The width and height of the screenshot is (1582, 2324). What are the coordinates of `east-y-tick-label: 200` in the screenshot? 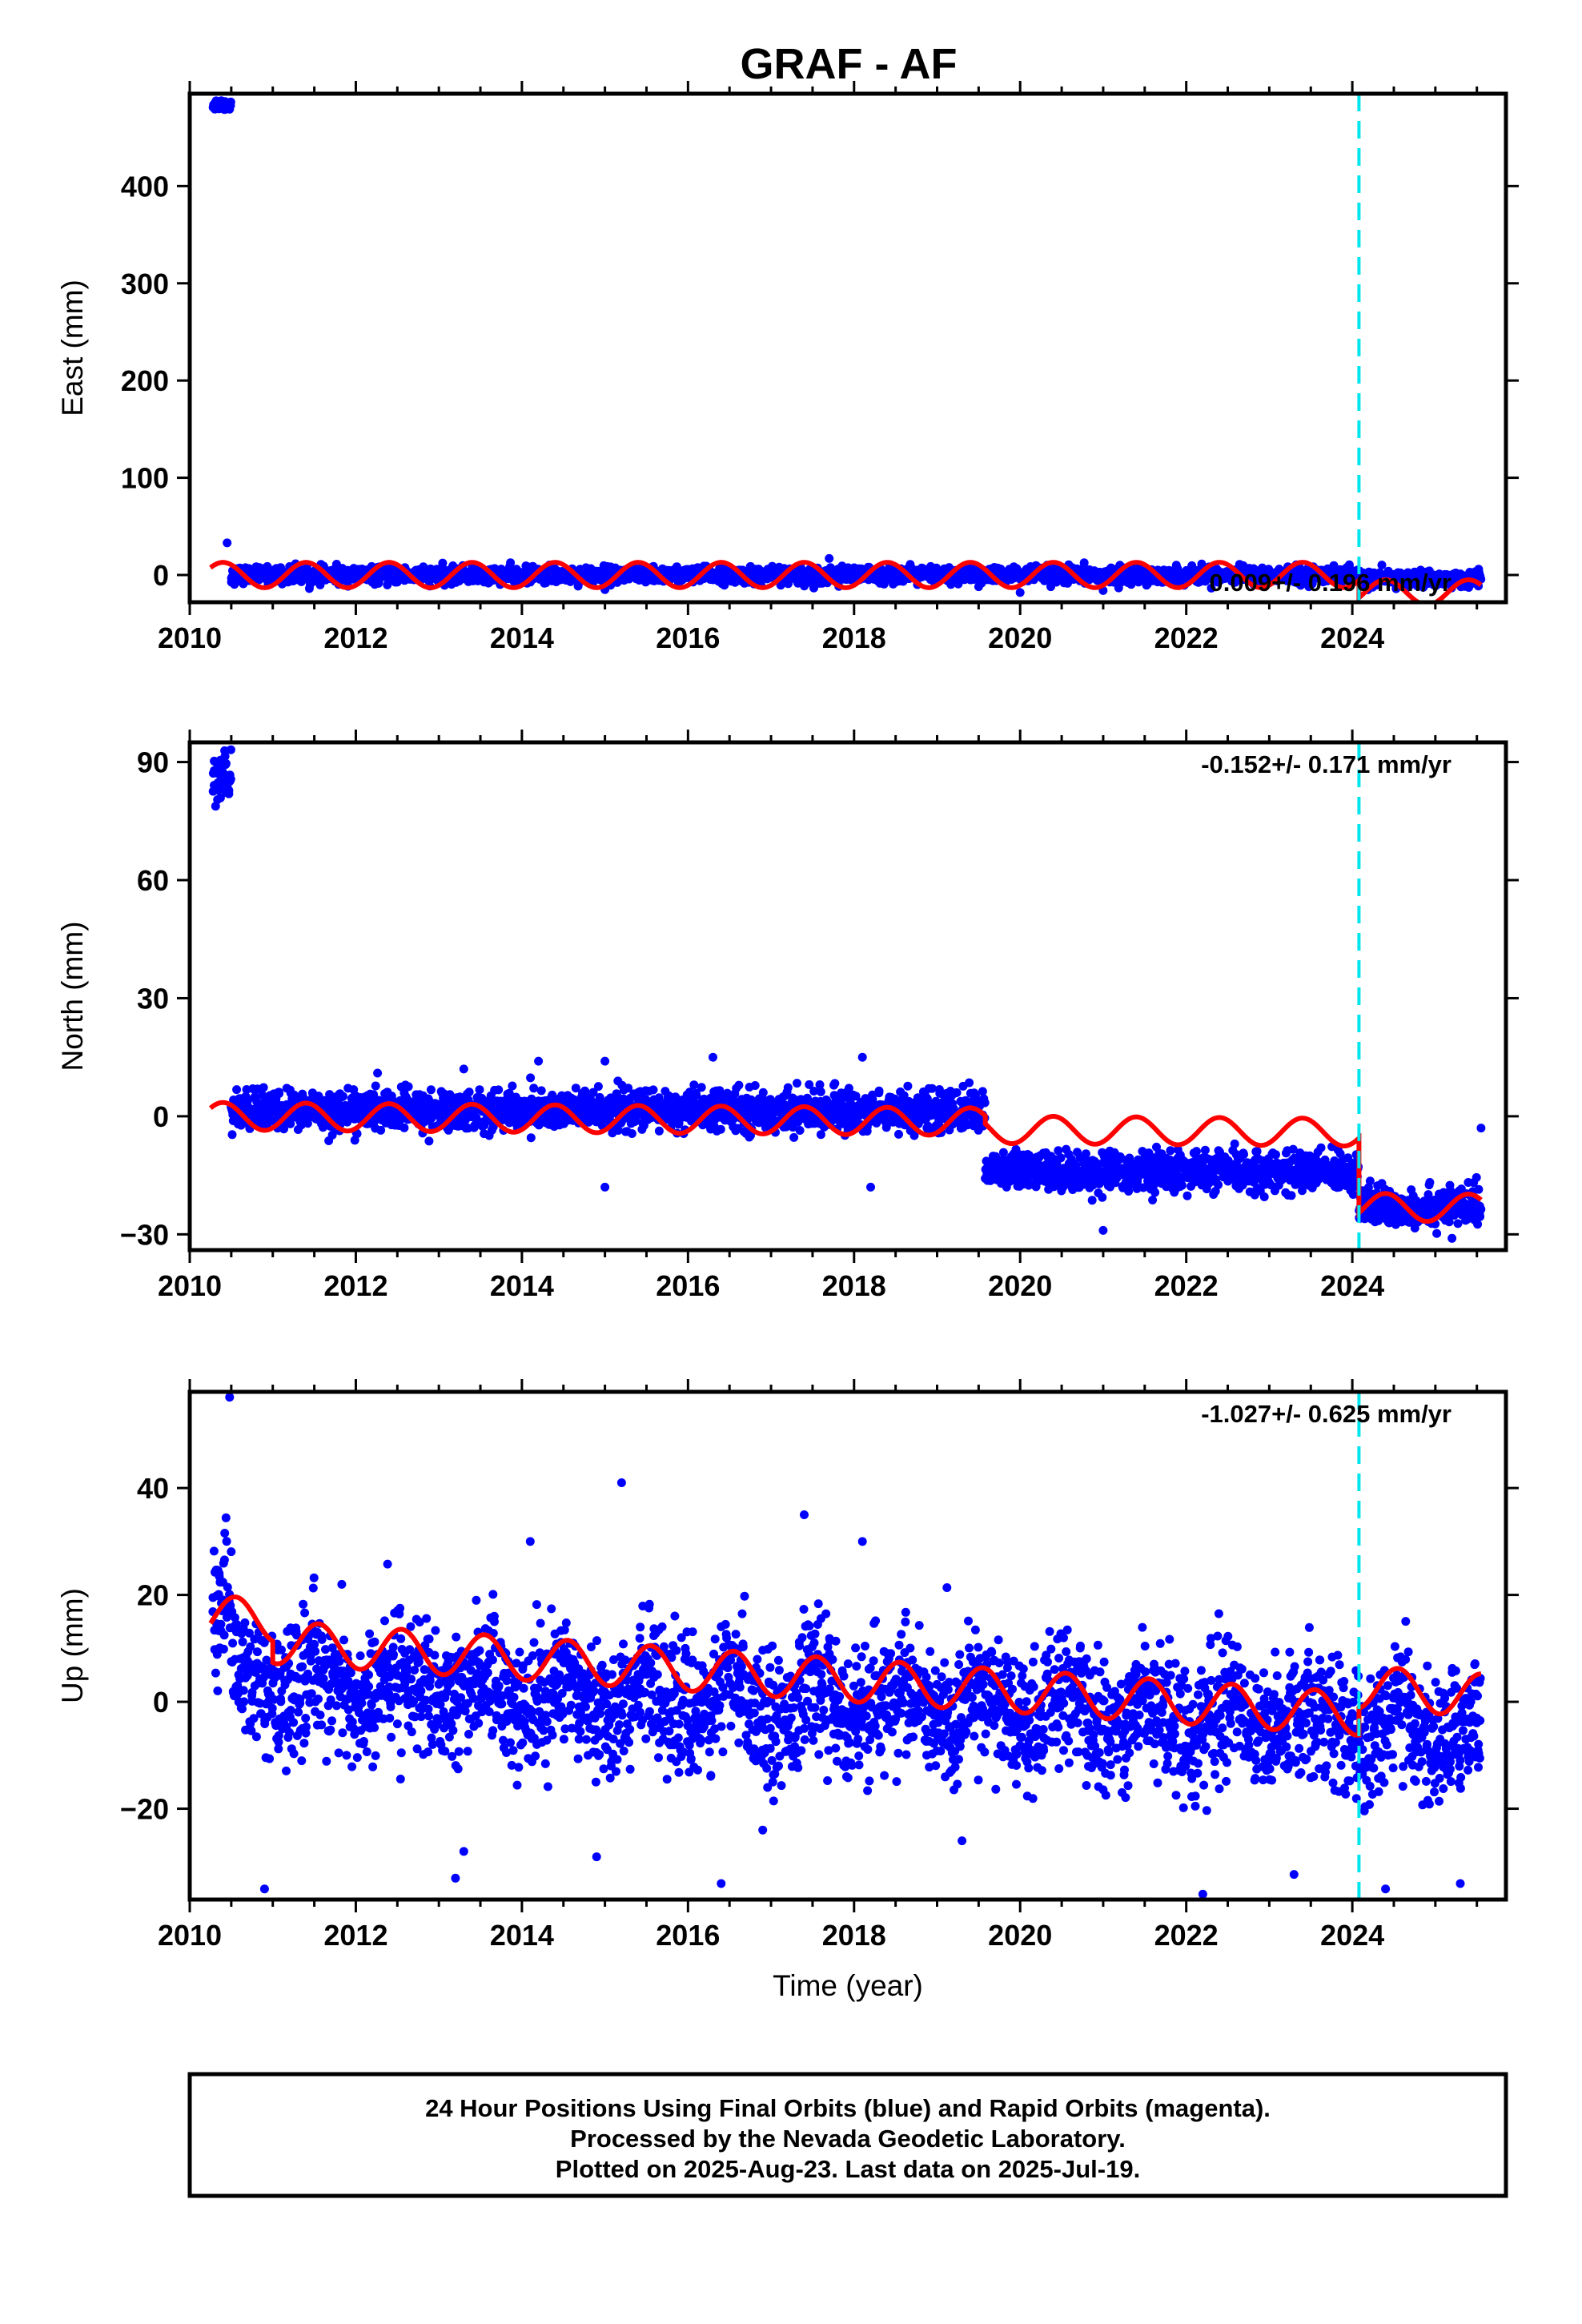 It's located at (145, 380).